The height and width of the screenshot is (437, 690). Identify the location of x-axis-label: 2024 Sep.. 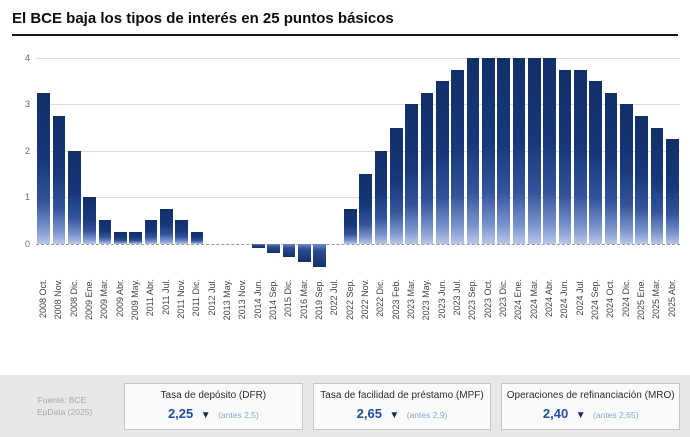
(594, 300).